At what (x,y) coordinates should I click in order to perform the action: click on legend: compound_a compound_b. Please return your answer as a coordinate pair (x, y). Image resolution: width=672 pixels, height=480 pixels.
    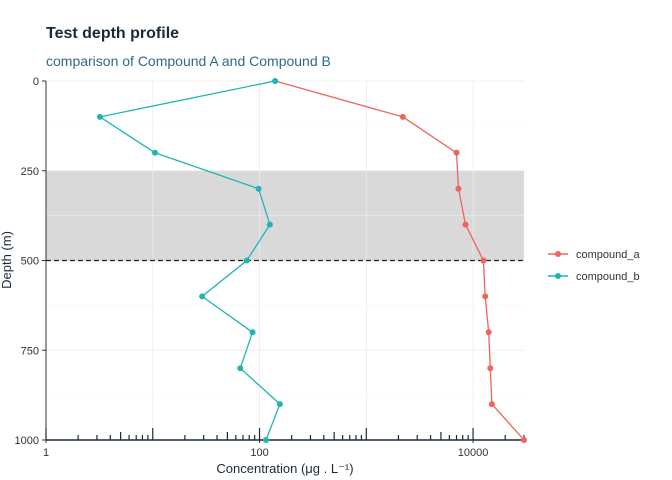
    Looking at the image, I should click on (594, 266).